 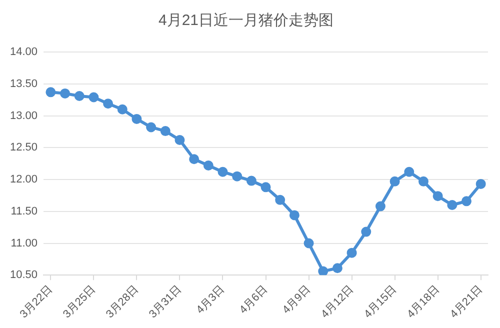 What do you see at coordinates (79, 302) in the screenshot?
I see `x-tick-label: 3月25日` at bounding box center [79, 302].